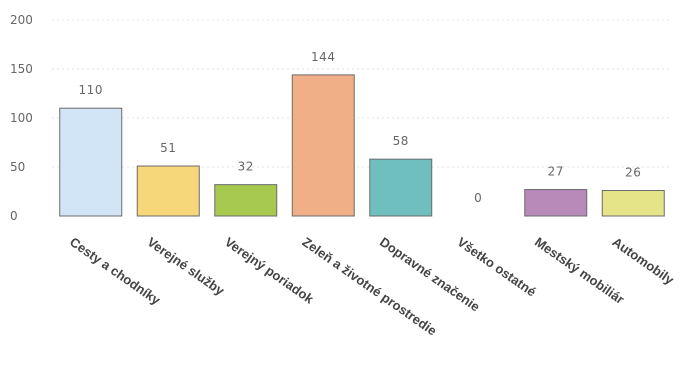 Image resolution: width=700 pixels, height=383 pixels. What do you see at coordinates (246, 167) in the screenshot?
I see `data-label: 32` at bounding box center [246, 167].